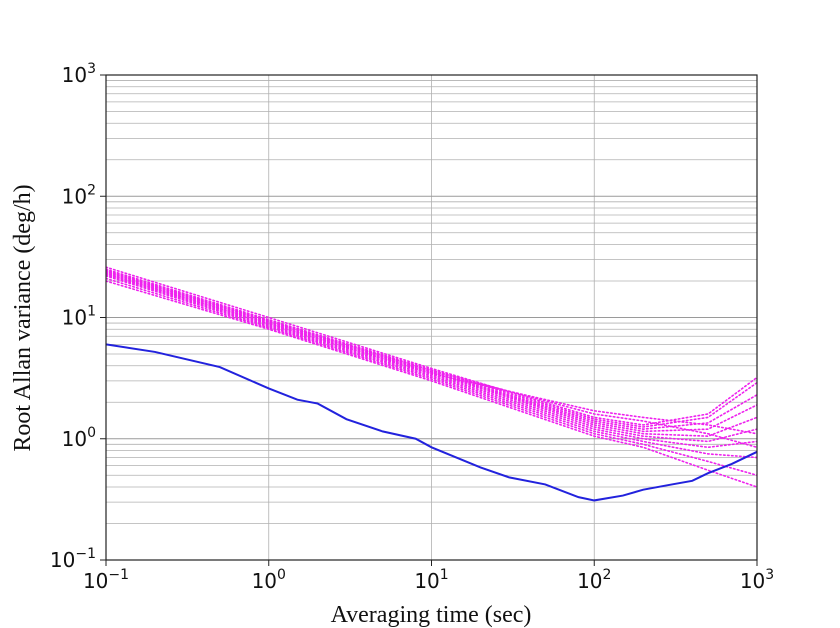  What do you see at coordinates (79, 74) in the screenshot?
I see `y-tick-label: 10³` at bounding box center [79, 74].